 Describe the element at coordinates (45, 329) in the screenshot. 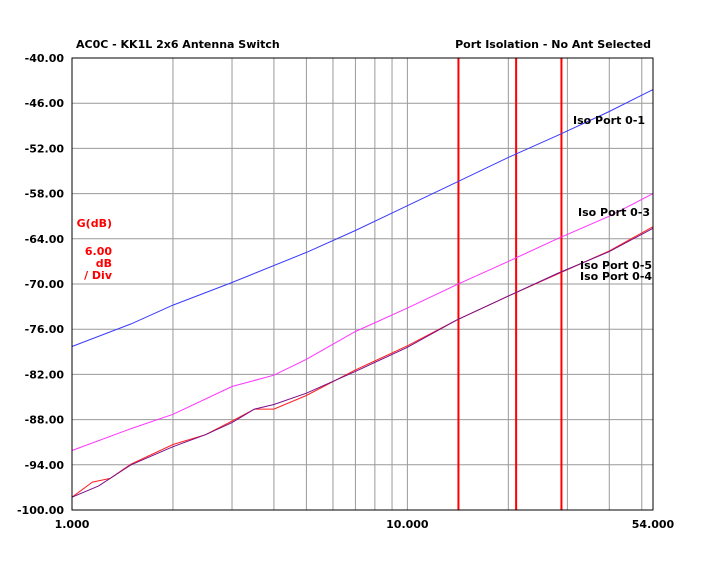

I see `y-tick-label: -76.00` at that location.